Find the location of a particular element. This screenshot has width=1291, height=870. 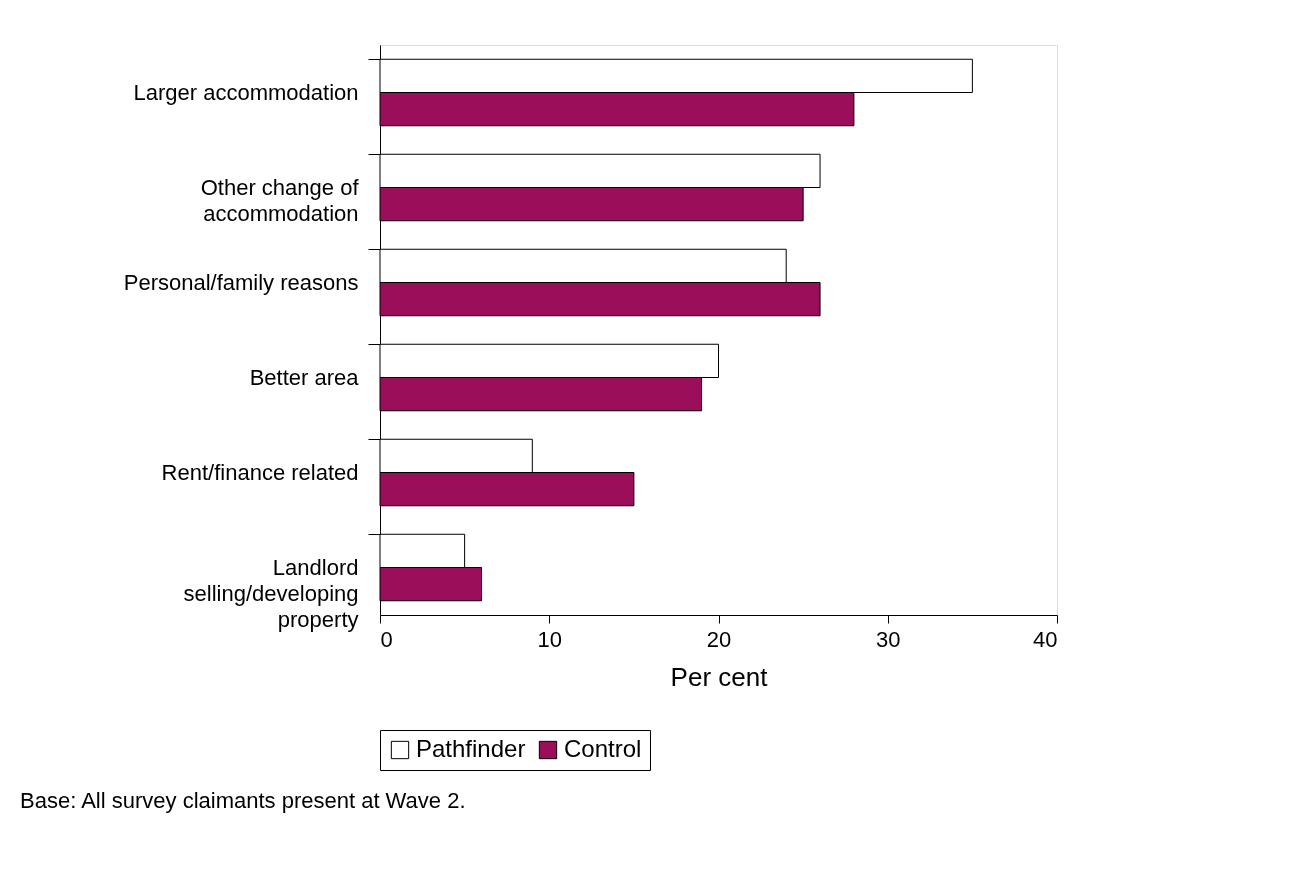

legend-label: Control is located at coordinates (603, 748).